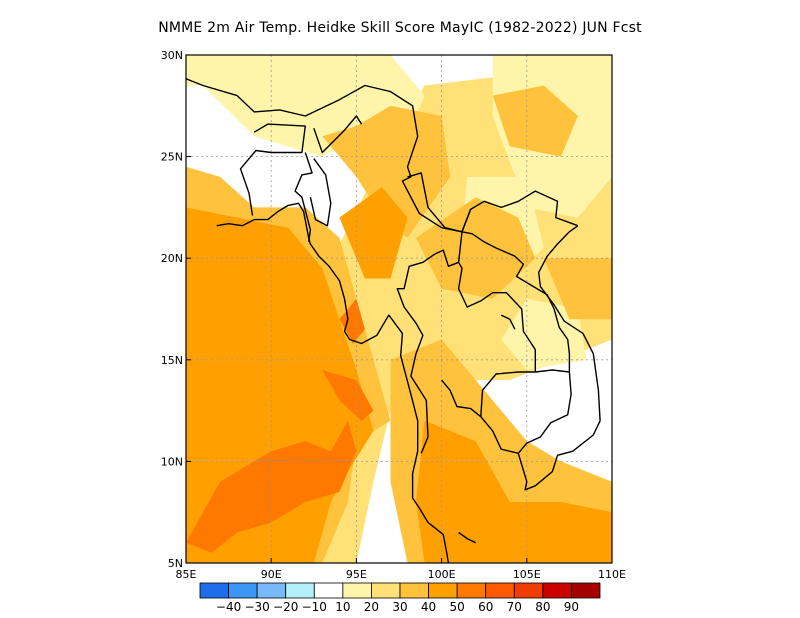 This screenshot has height=618, width=800. What do you see at coordinates (356, 574) in the screenshot?
I see `lon-tick-label: 95E` at bounding box center [356, 574].